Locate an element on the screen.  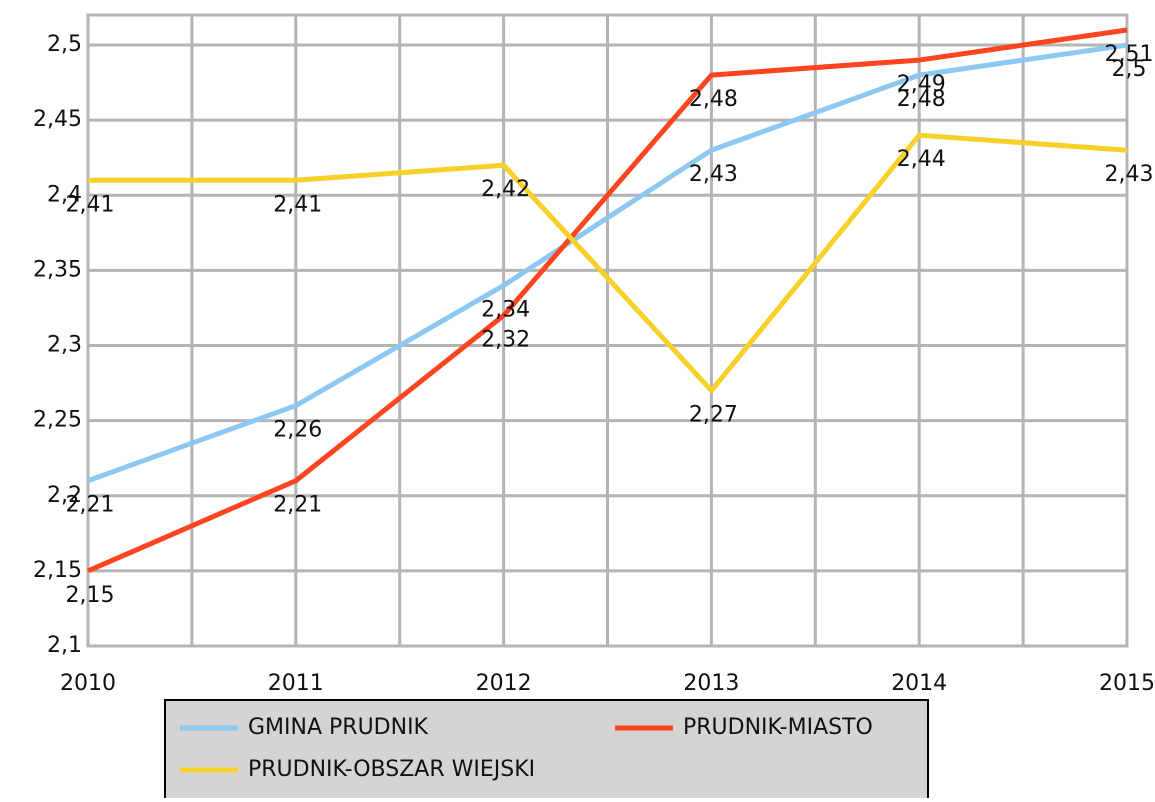
y-tick-label: 2,45 is located at coordinates (57, 119).